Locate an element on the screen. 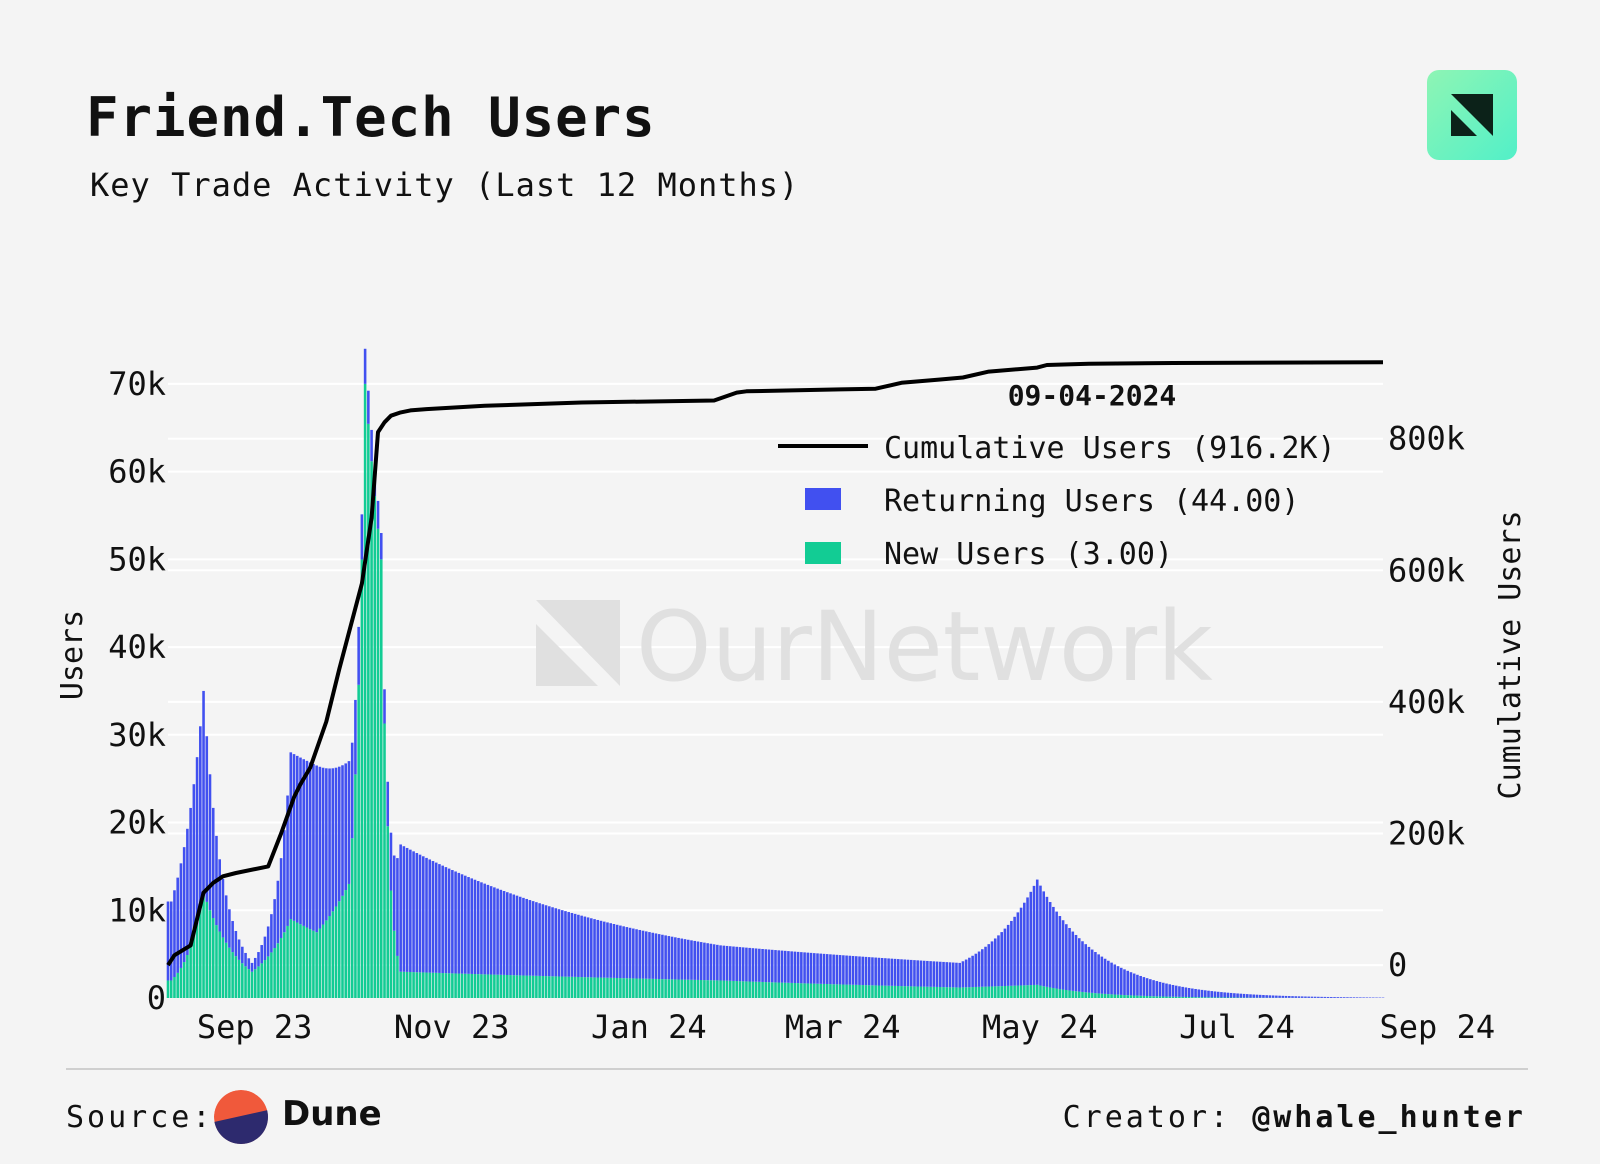 This screenshot has width=1600, height=1164. chart-subtitle: Key Trade Activity (Last 12 Months) is located at coordinates (445, 185).